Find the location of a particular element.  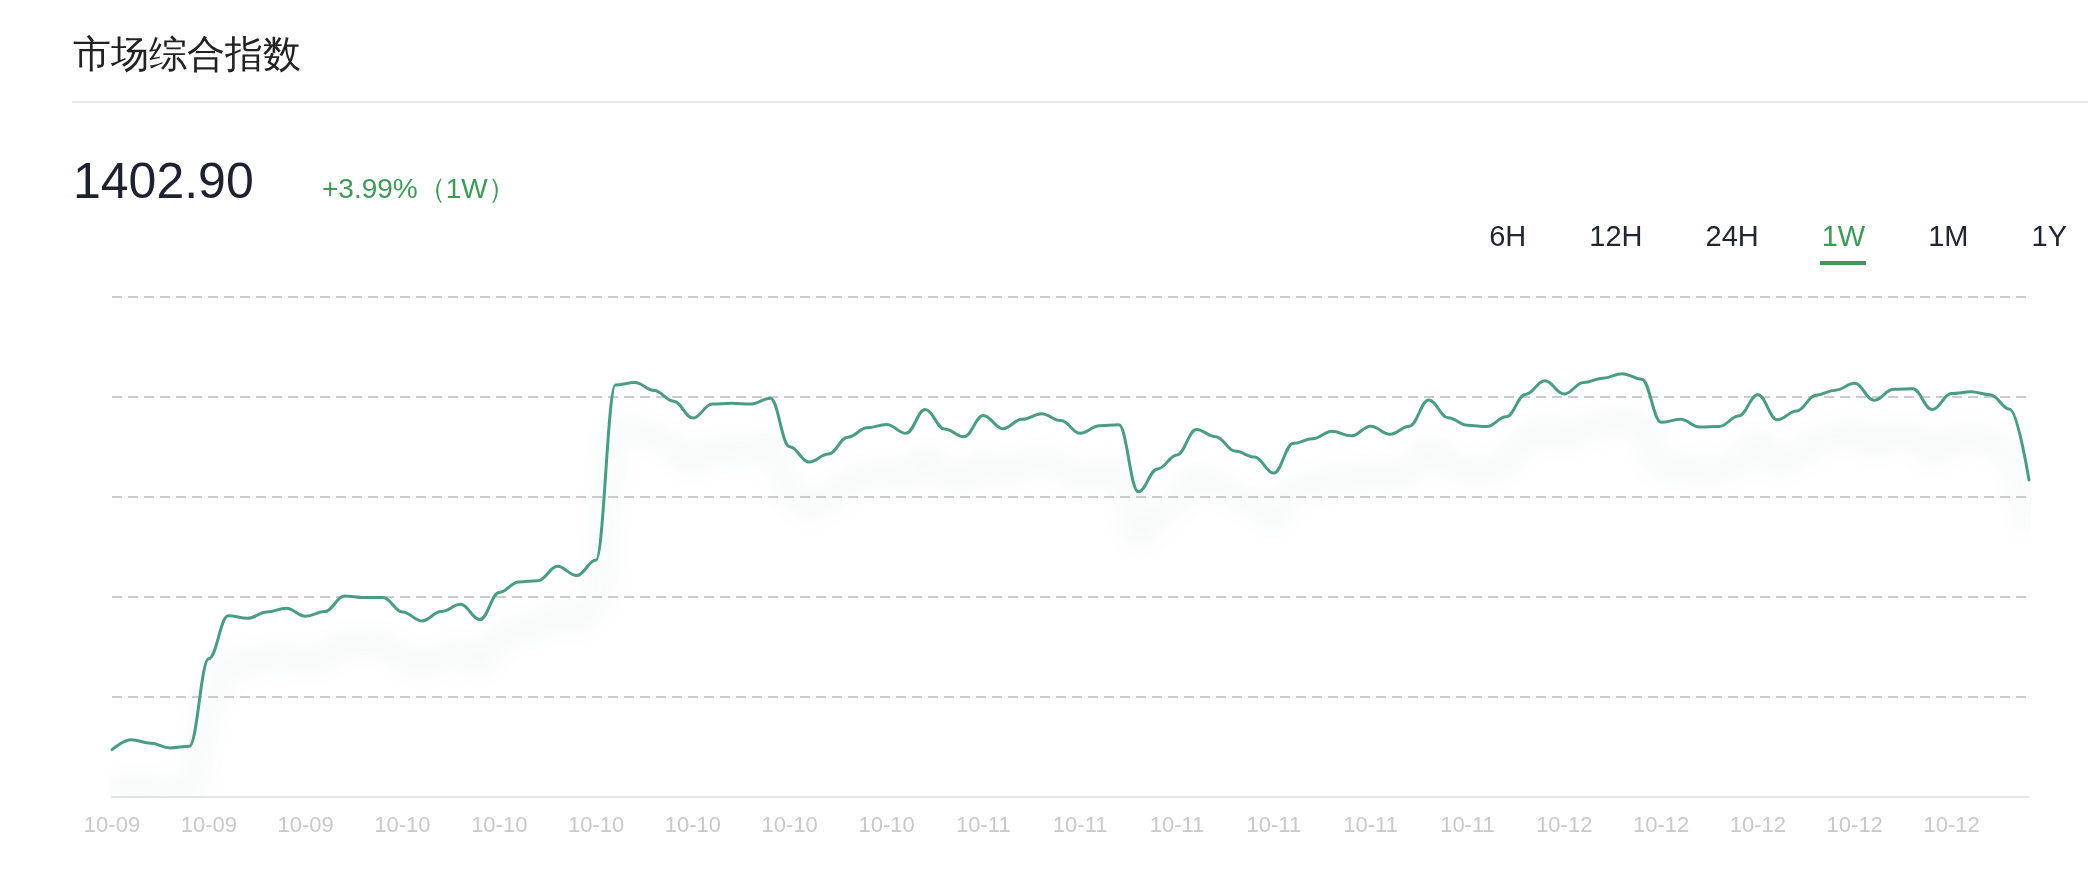

text: 1W is located at coordinates (1843, 236).